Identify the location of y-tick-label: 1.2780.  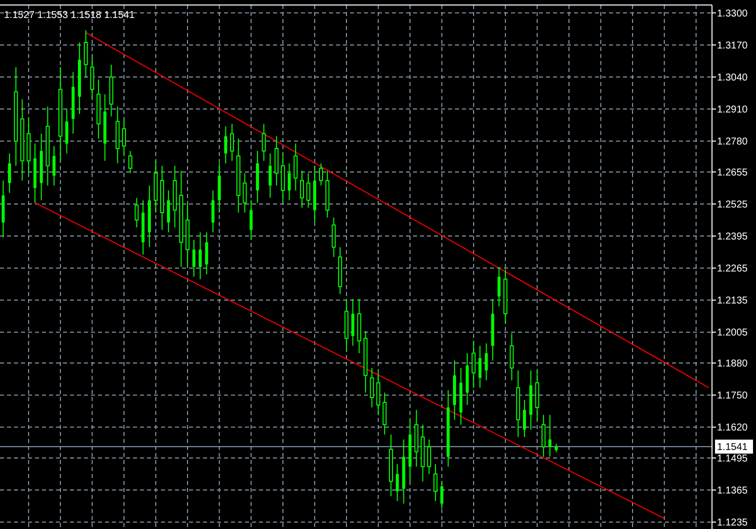
(732, 142).